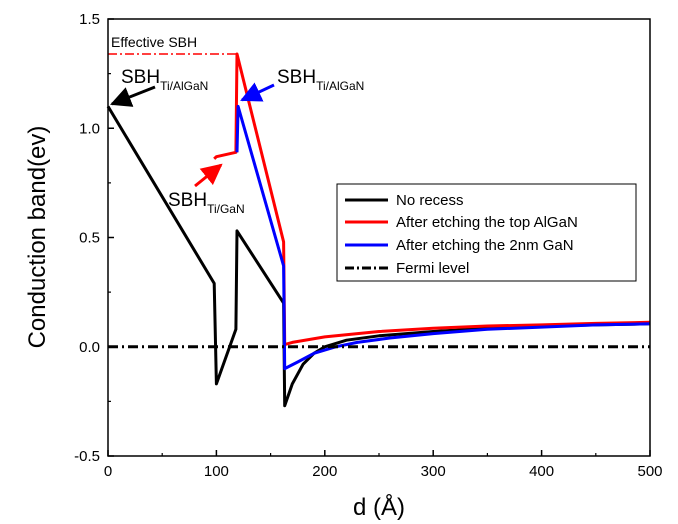 The image size is (678, 524). What do you see at coordinates (433, 471) in the screenshot?
I see `x-tick-label: 300` at bounding box center [433, 471].